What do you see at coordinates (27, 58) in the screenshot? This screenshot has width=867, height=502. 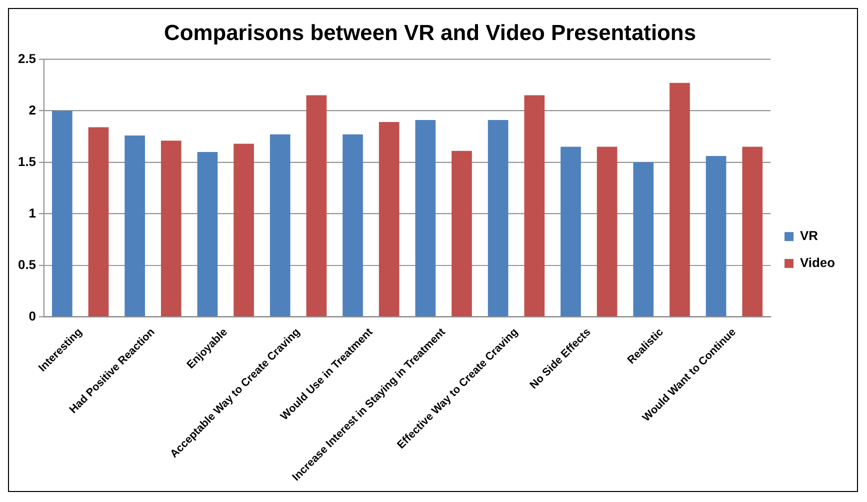 I see `y-tick-label: 2.5` at bounding box center [27, 58].